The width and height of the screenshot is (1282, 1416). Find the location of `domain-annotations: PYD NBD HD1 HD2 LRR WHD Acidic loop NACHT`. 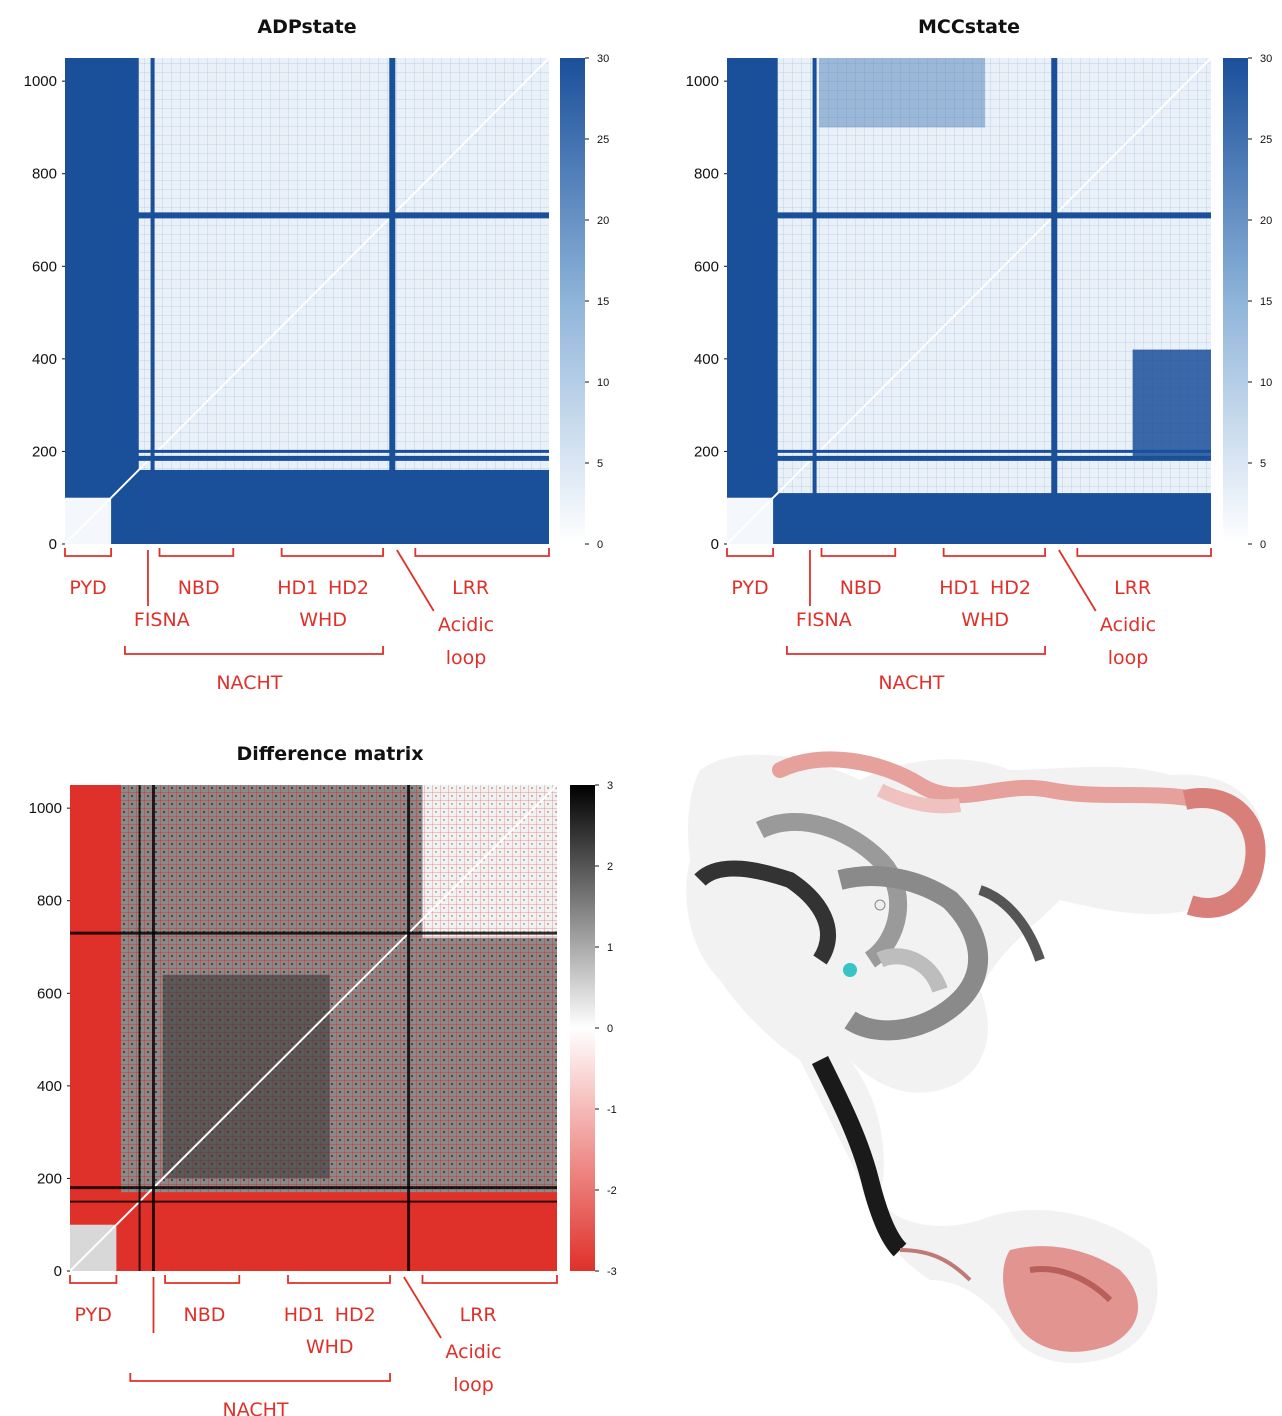

domain-annotations: PYD NBD HD1 HD2 LRR WHD Acidic loop NACHT is located at coordinates (313, 1345).